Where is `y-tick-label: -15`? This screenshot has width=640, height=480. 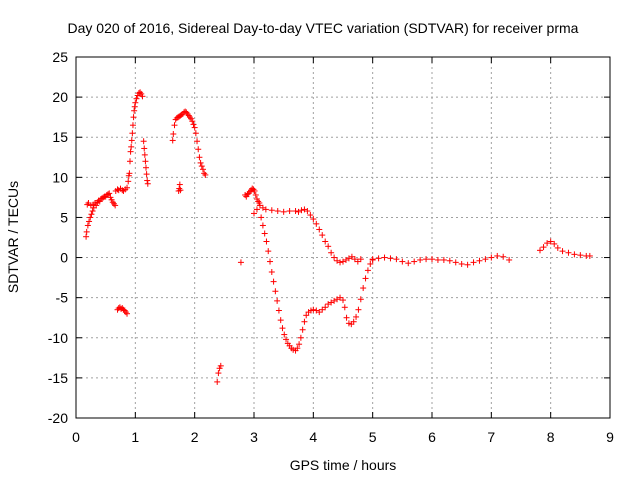
y-tick-label: -15 is located at coordinates (58, 378).